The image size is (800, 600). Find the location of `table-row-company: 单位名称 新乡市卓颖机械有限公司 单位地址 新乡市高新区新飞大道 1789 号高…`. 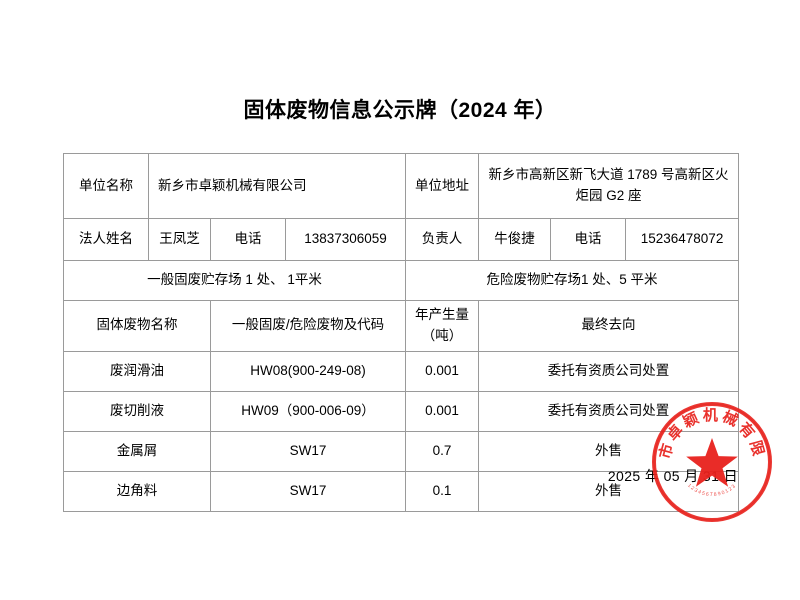

table-row-company: 单位名称 新乡市卓颖机械有限公司 单位地址 新乡市高新区新飞大道 1789 号高… is located at coordinates (401, 186).